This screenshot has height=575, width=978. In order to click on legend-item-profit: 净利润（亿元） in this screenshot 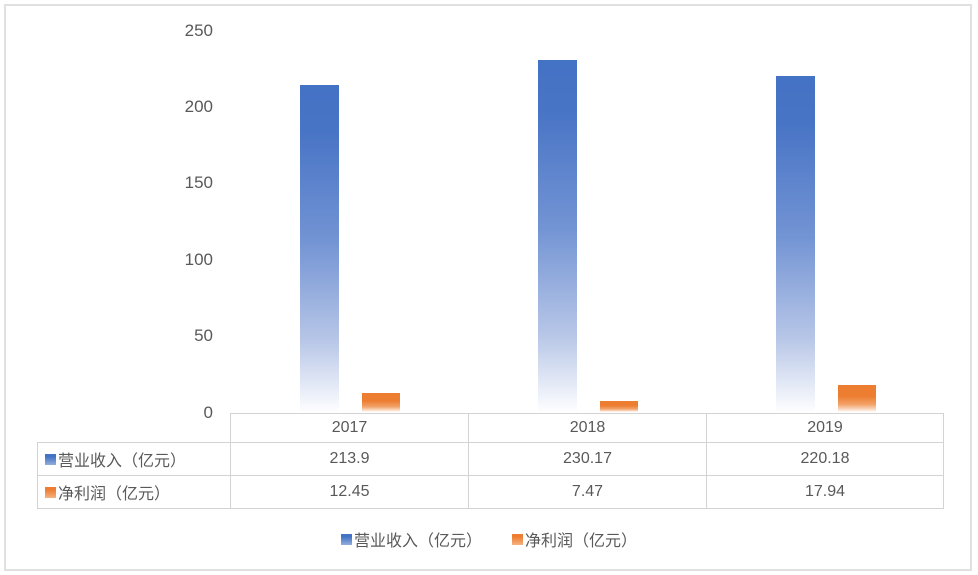, I will do `click(574, 539)`.